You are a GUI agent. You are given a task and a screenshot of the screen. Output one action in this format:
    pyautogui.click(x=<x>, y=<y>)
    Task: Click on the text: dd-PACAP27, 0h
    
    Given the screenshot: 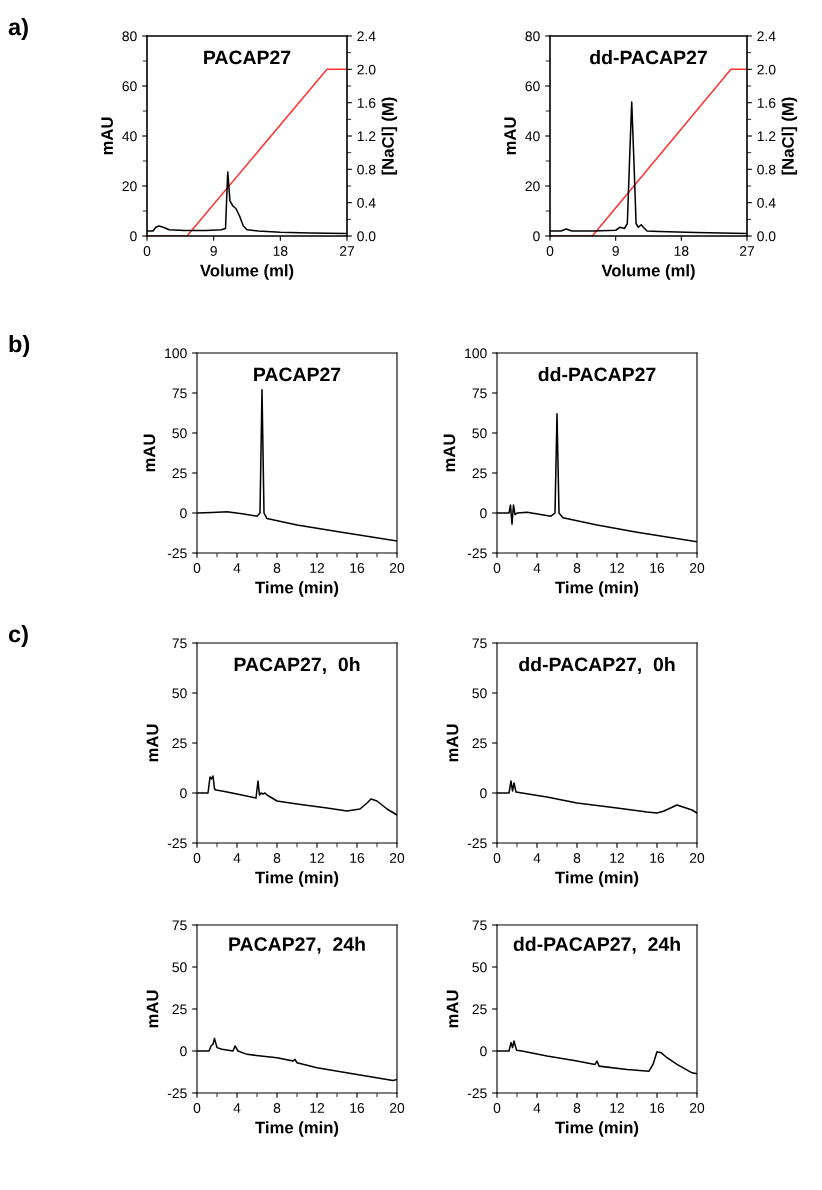 What is the action you would take?
    pyautogui.click(x=597, y=666)
    